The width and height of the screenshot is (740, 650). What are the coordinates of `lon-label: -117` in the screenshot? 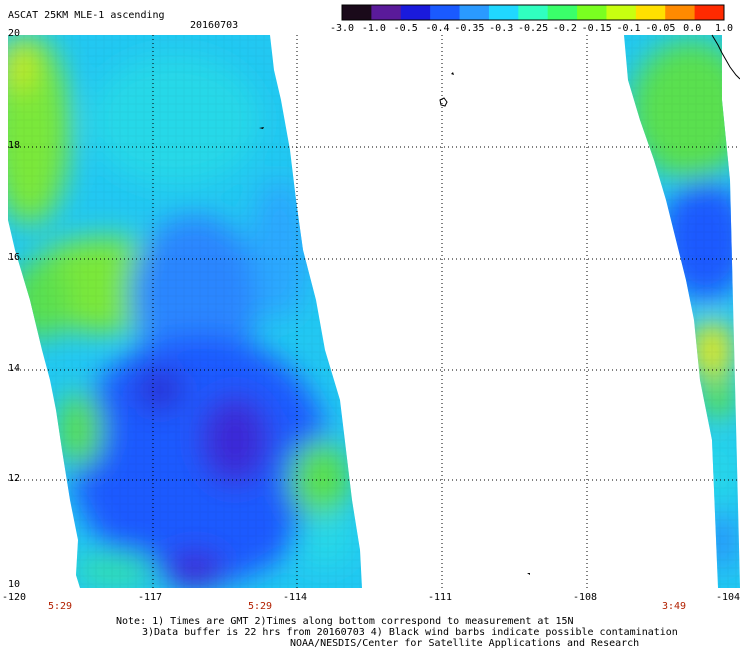 It's located at (150, 597).